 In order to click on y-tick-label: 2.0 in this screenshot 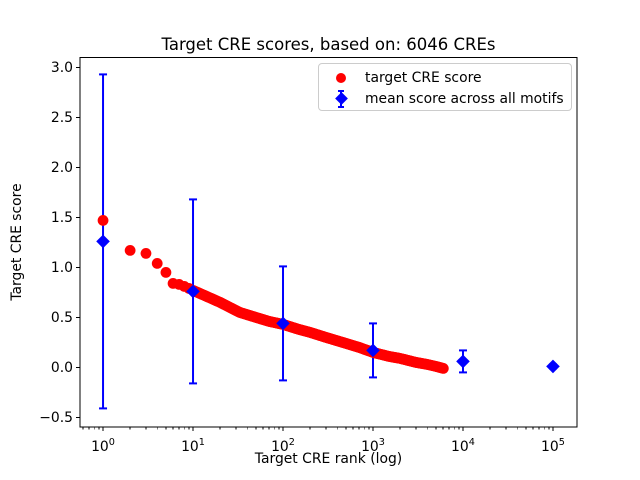, I will do `click(62, 168)`.